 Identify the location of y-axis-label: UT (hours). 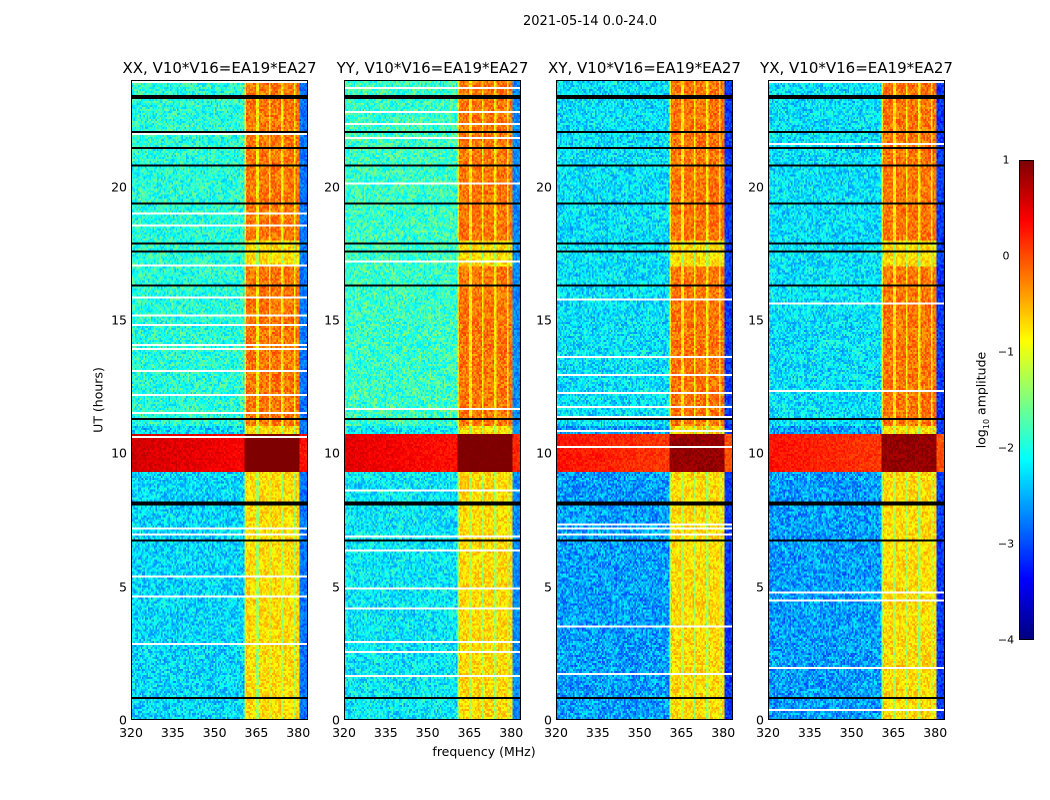
(98, 400).